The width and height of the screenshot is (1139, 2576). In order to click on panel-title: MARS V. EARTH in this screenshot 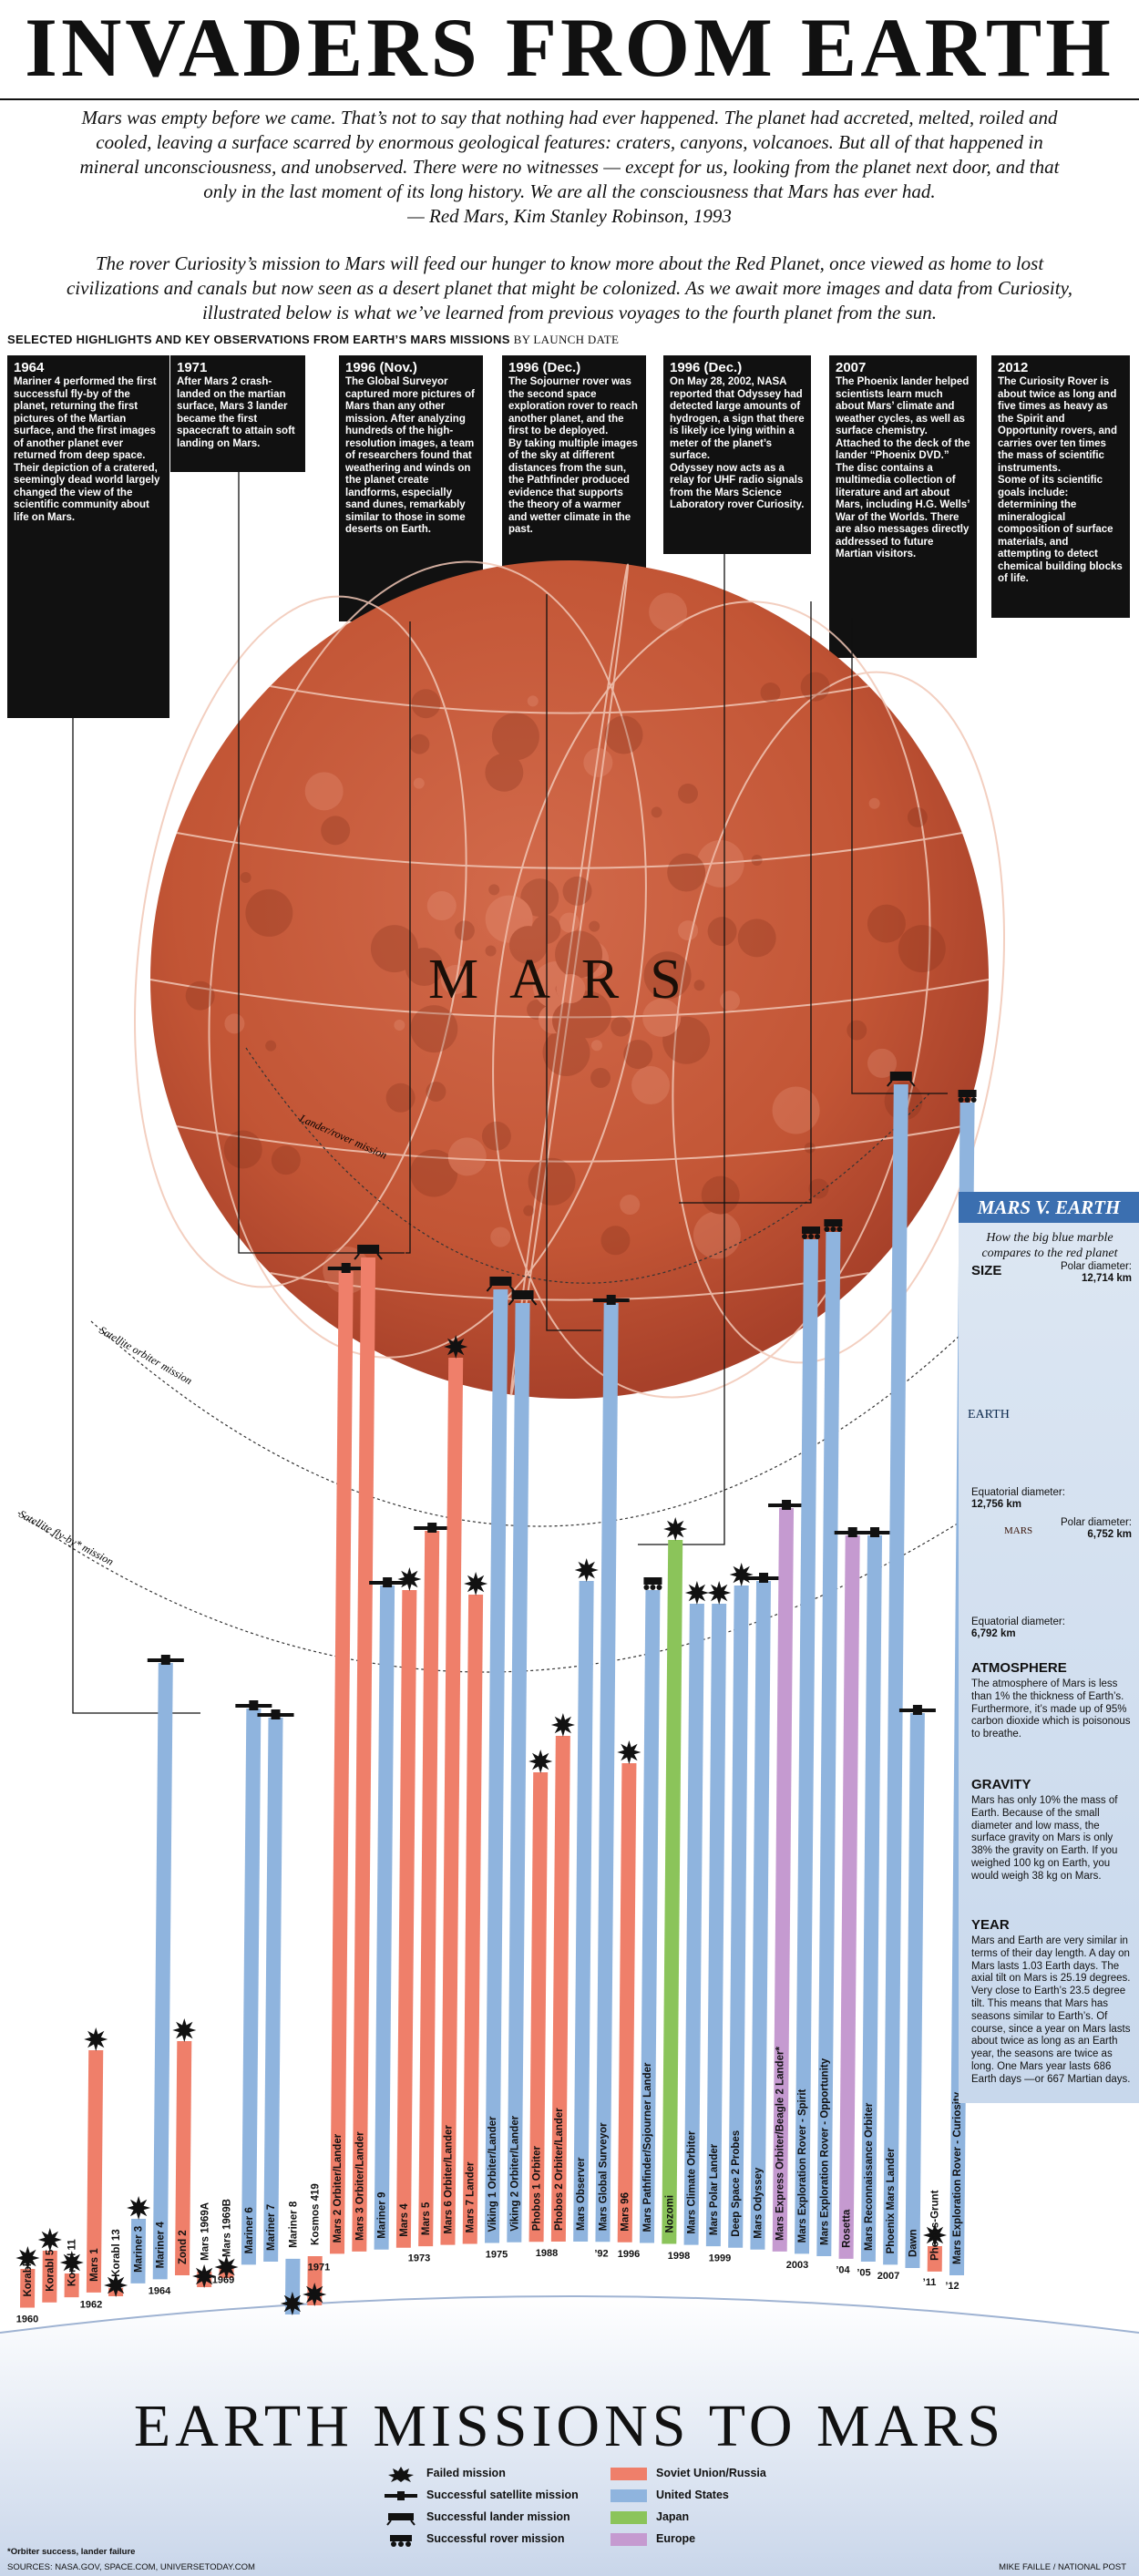, I will do `click(1049, 1208)`.